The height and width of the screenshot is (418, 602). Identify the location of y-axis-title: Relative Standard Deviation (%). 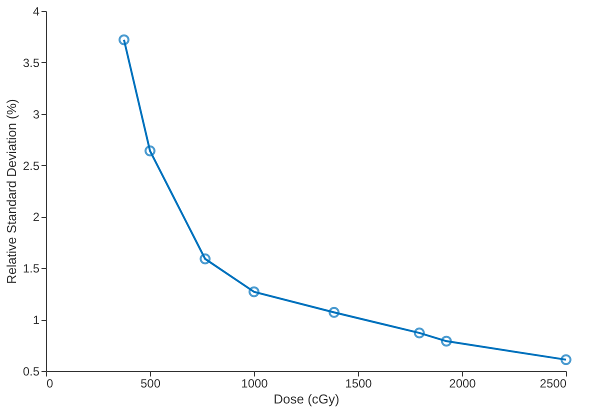
(11, 191).